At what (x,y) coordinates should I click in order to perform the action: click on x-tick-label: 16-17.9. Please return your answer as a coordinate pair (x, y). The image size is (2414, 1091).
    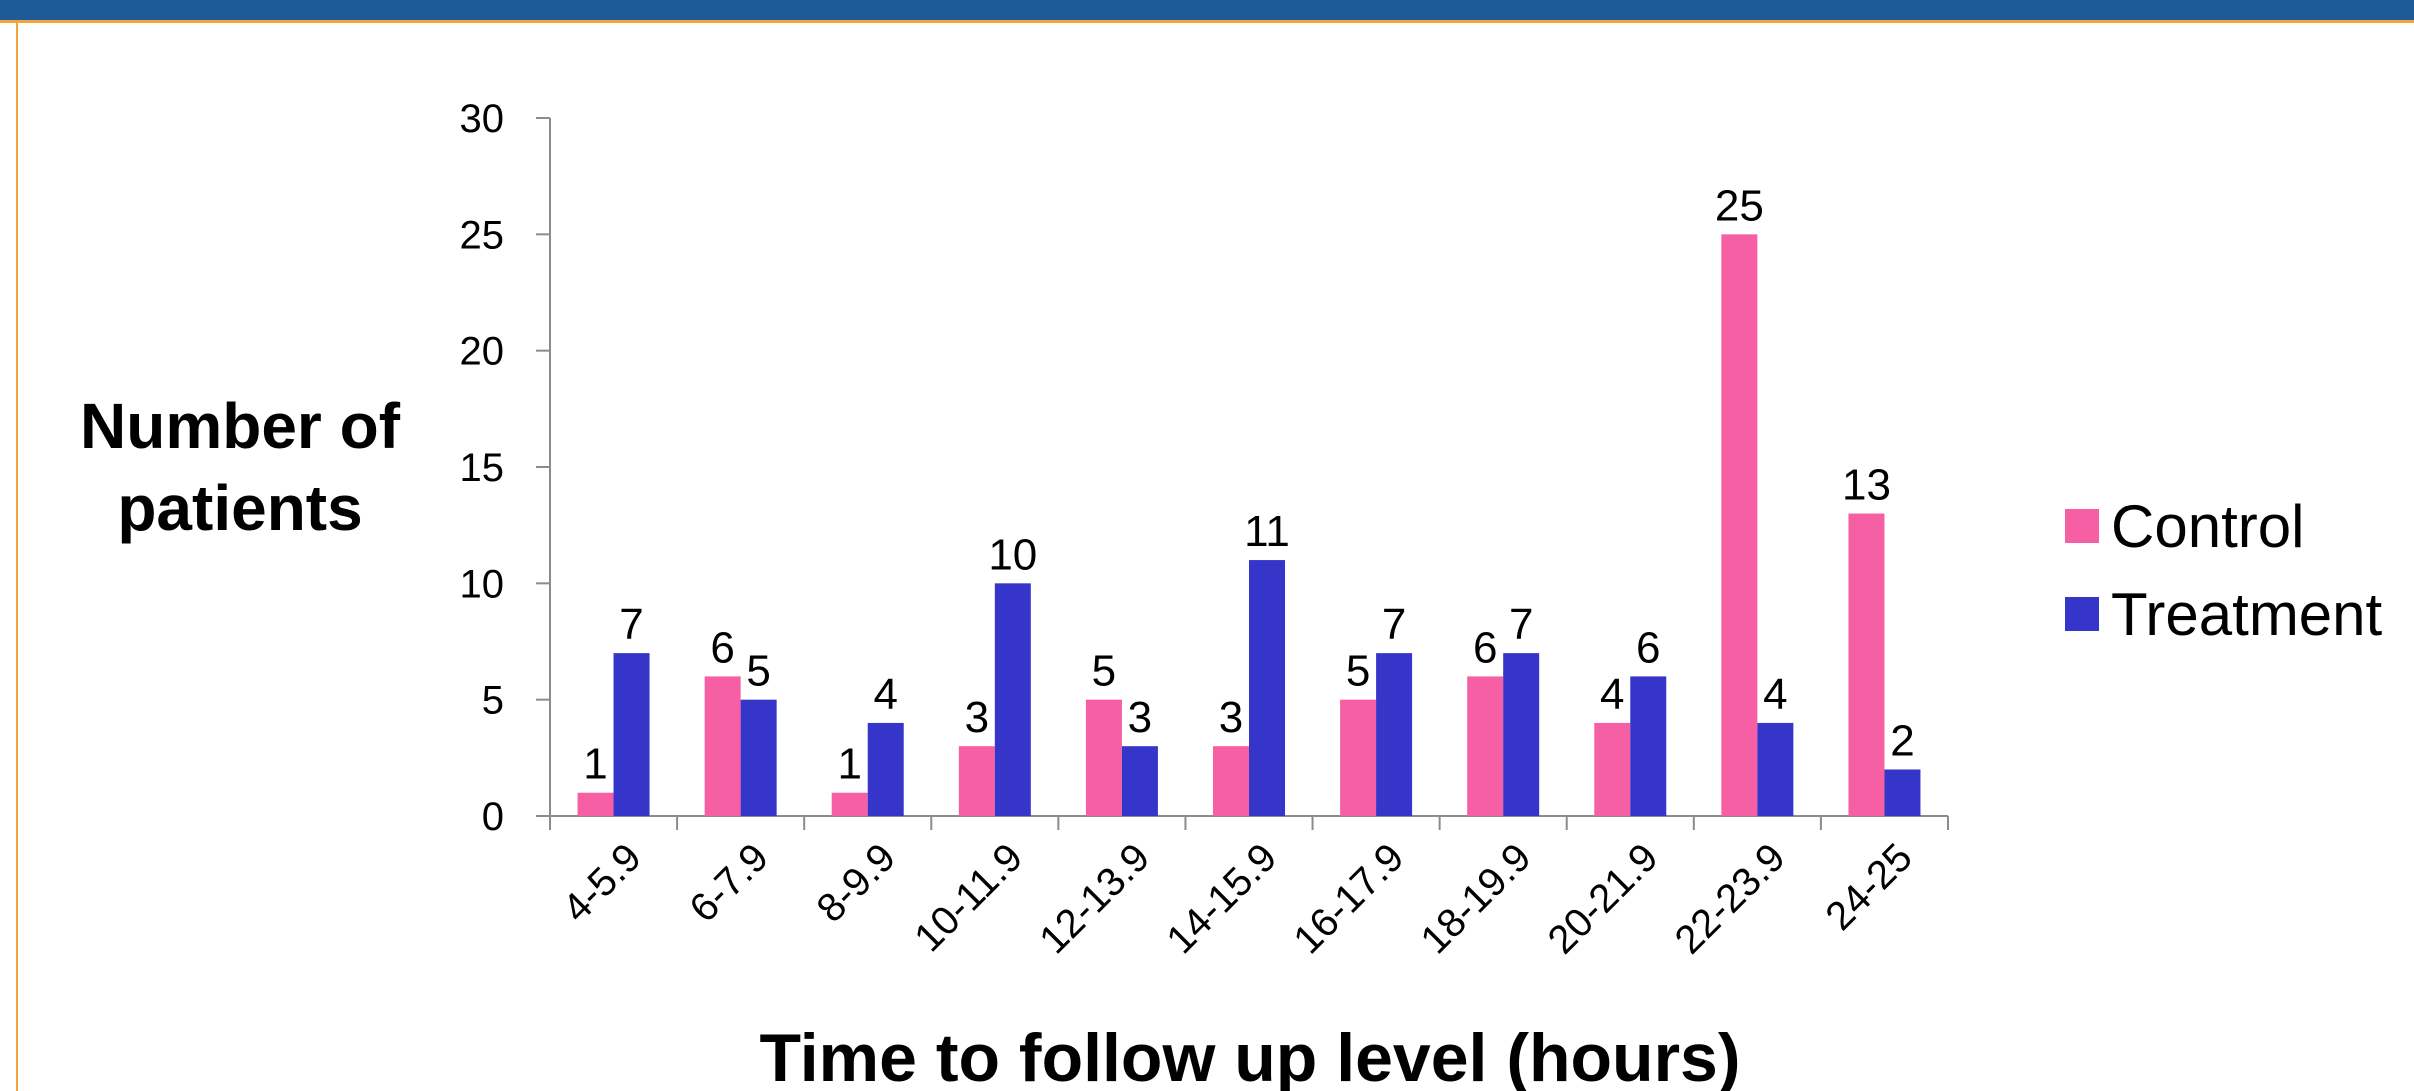
    Looking at the image, I should click on (1348, 898).